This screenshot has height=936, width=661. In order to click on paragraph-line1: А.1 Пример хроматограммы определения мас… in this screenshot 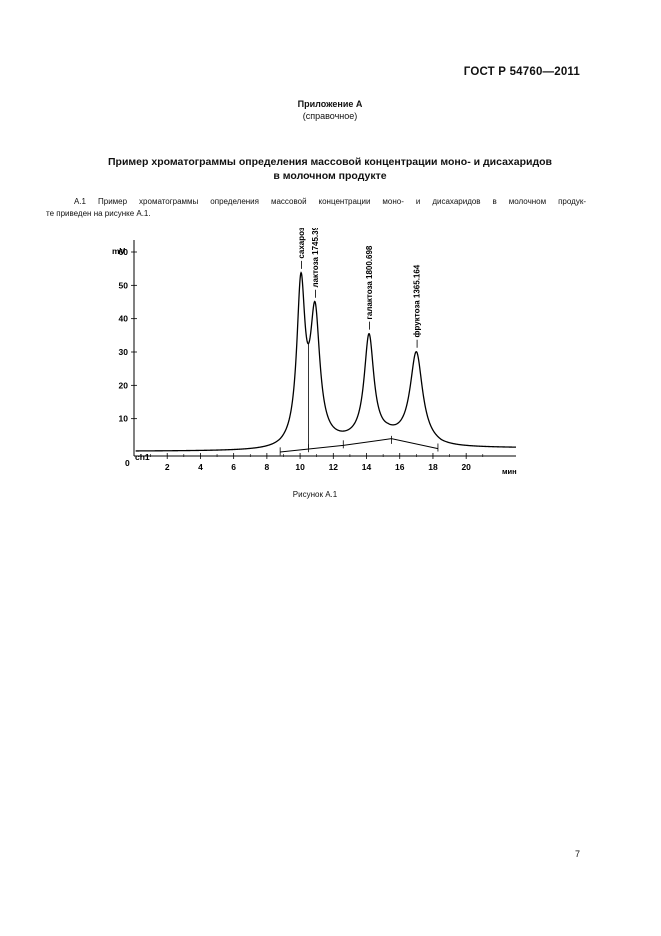, I will do `click(330, 201)`.